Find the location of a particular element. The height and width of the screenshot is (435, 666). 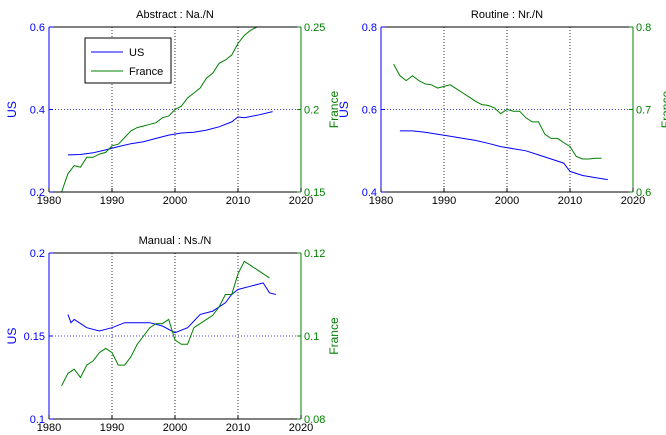

y-tick-label-right: 0.2 is located at coordinates (311, 111).